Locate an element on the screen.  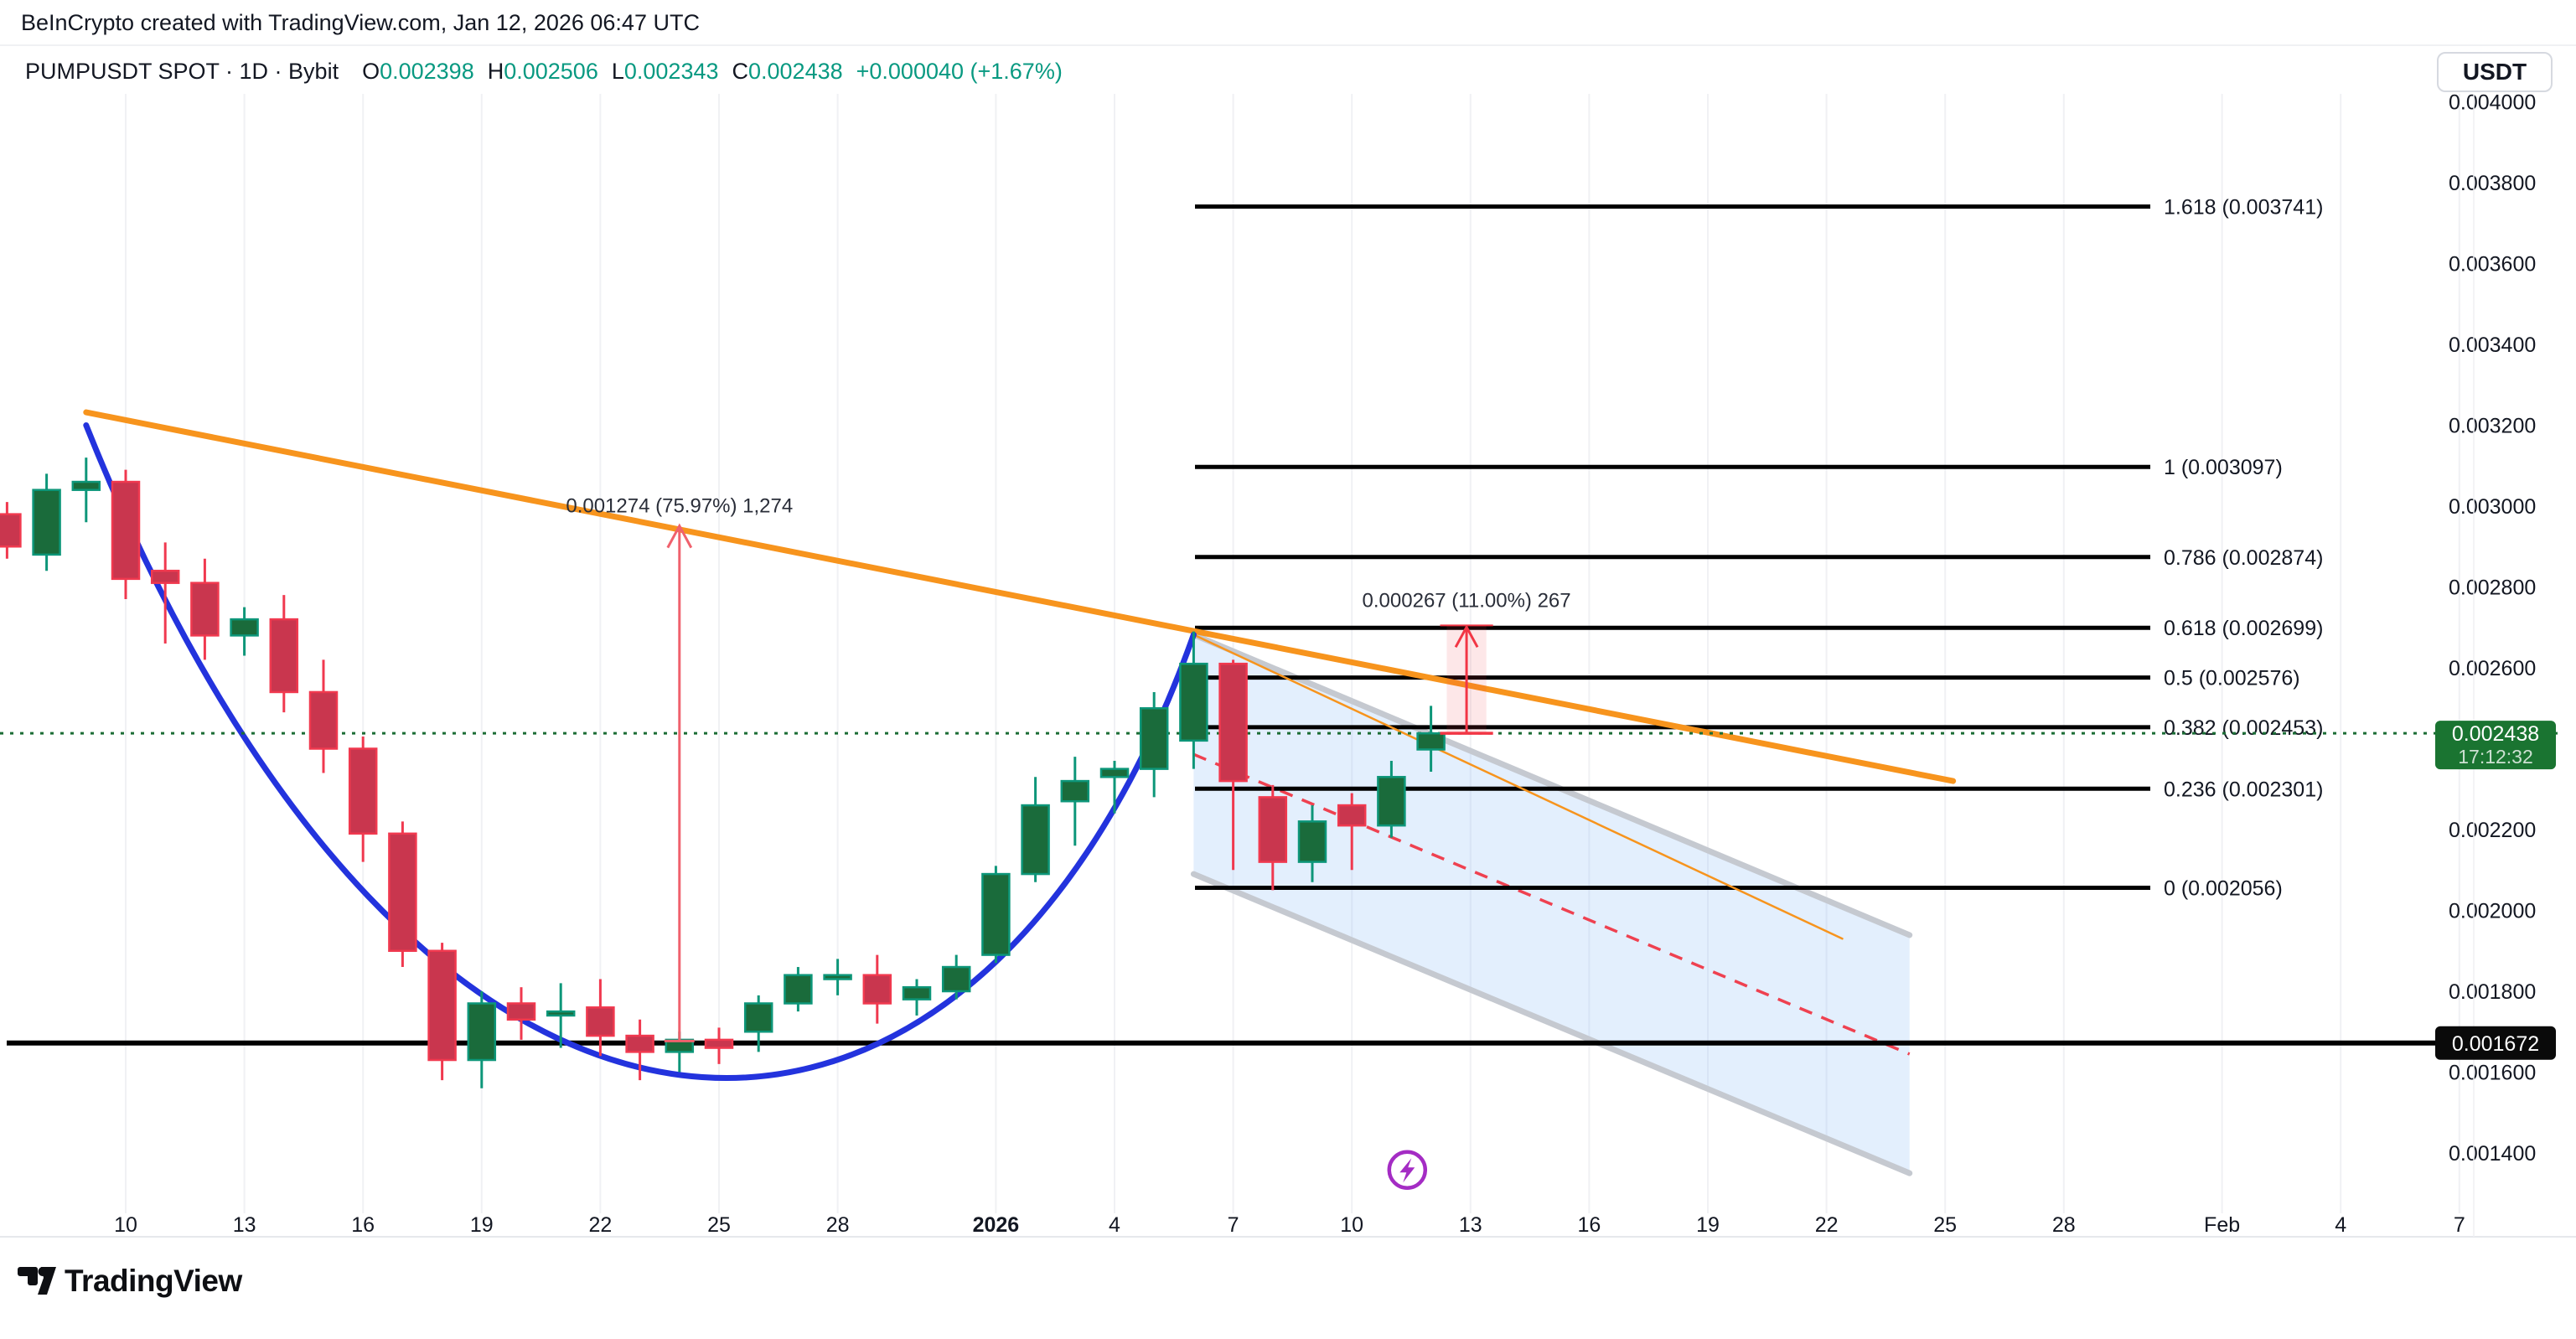
time-axis: 10 13 16 19 22 25 28 2026 4 7 10 13 16 19 22 25 28 Feb 4 7 is located at coordinates (1289, 1225).